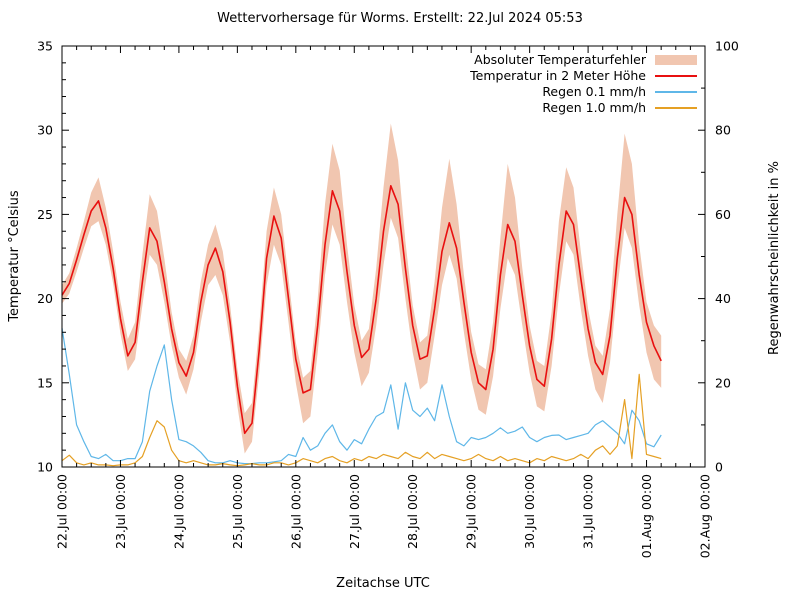 This screenshot has height=600, width=800. What do you see at coordinates (646, 516) in the screenshot?
I see `x-tick-label: 01.Aug 00:00` at bounding box center [646, 516].